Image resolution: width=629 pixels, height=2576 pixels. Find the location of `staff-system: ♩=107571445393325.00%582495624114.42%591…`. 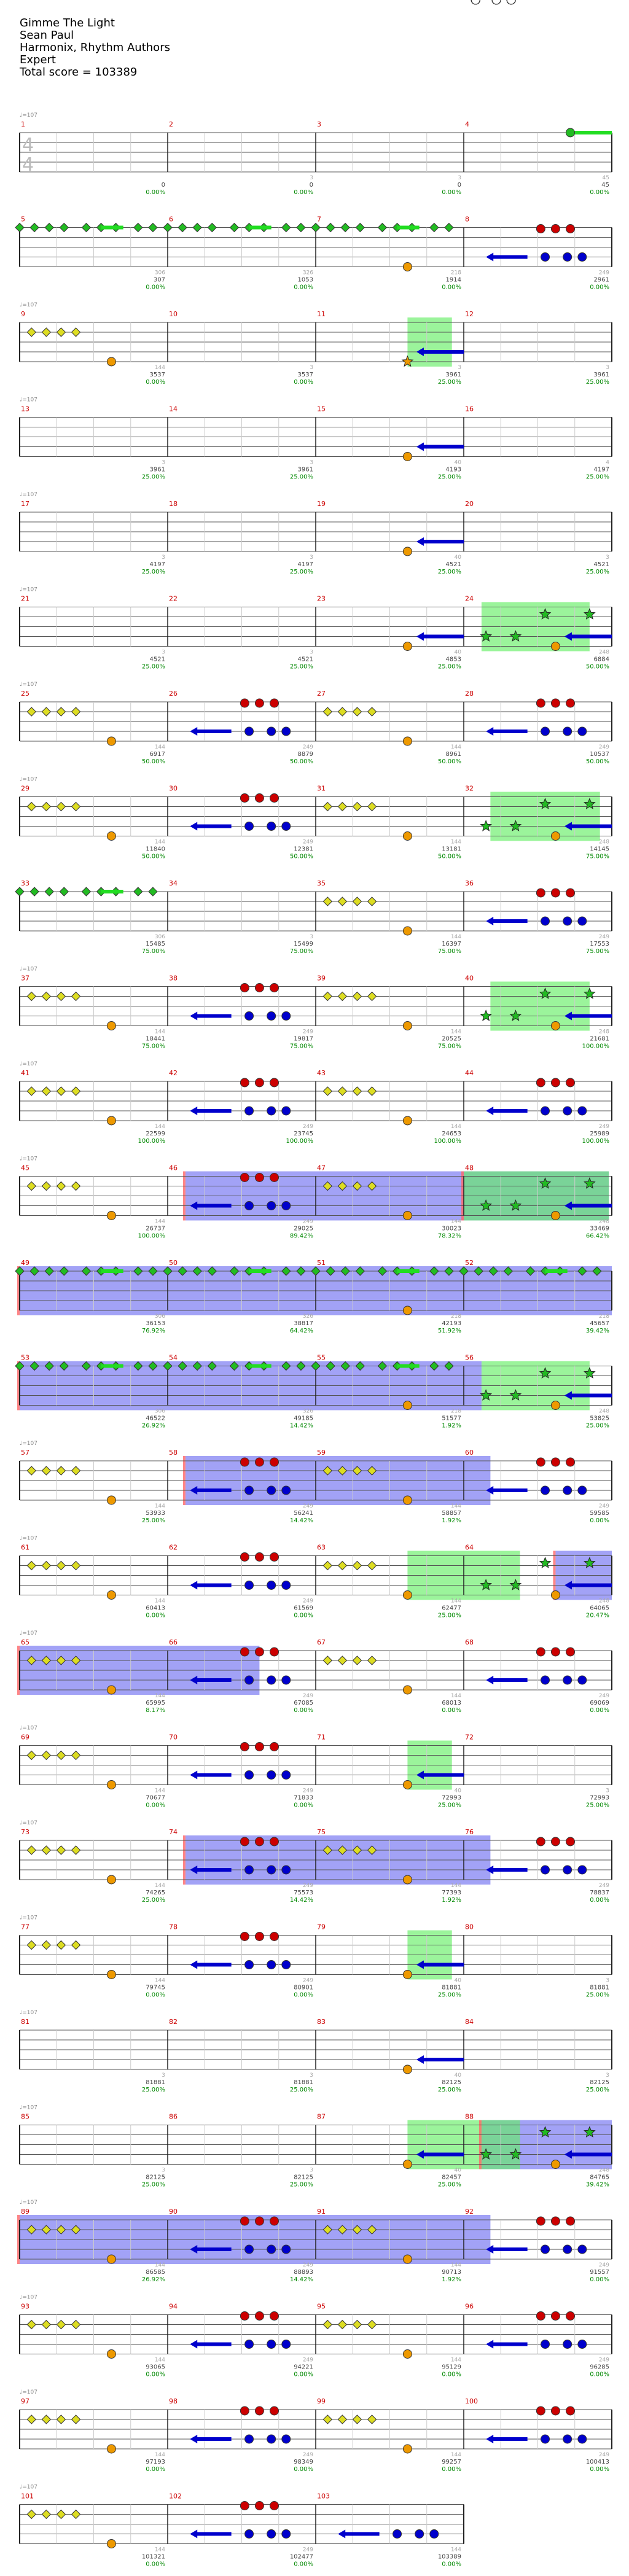

staff-system: ♩=107571445393325.00%582495624114.42%591… is located at coordinates (315, 1482).